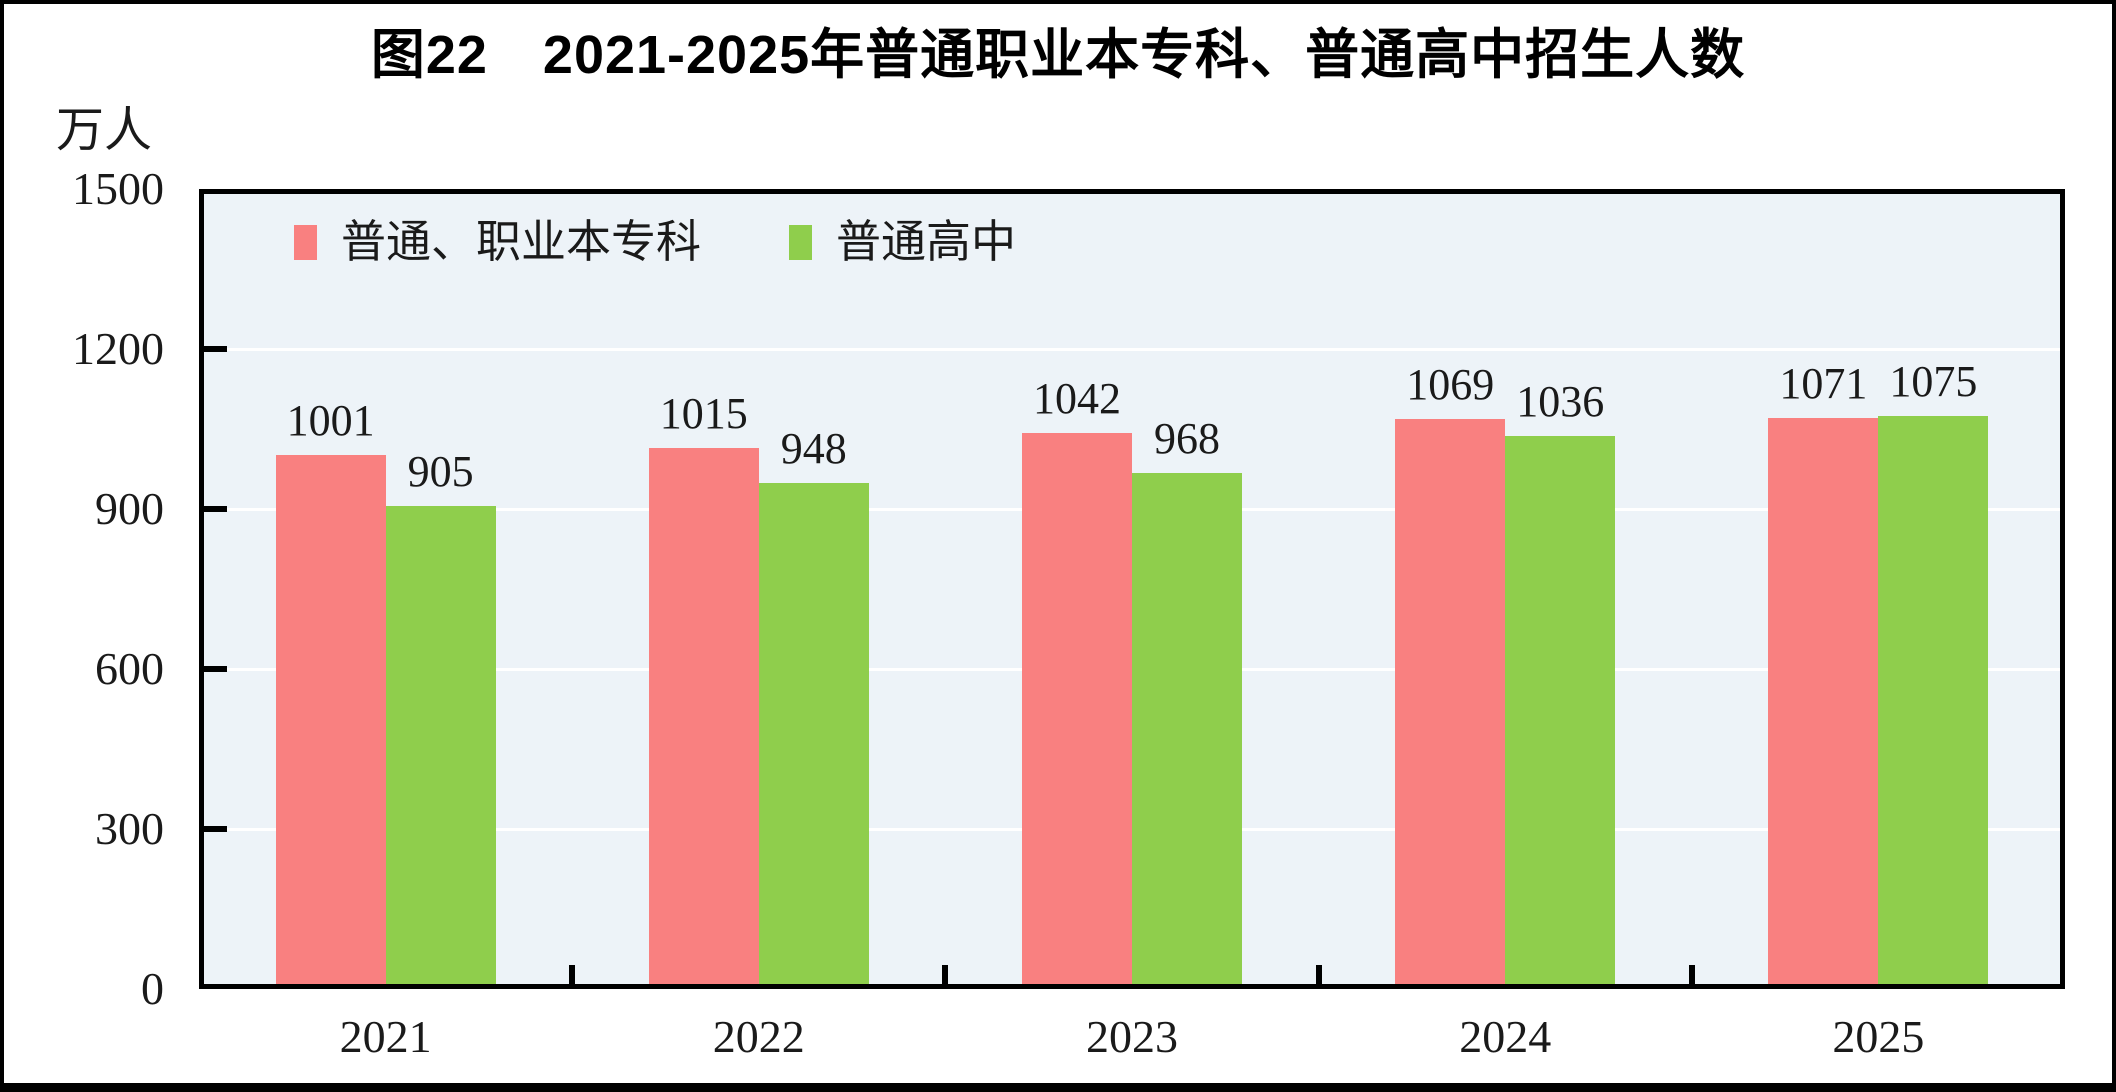  Describe the element at coordinates (104, 130) in the screenshot. I see `y-axis-unit-label: 万人` at that location.